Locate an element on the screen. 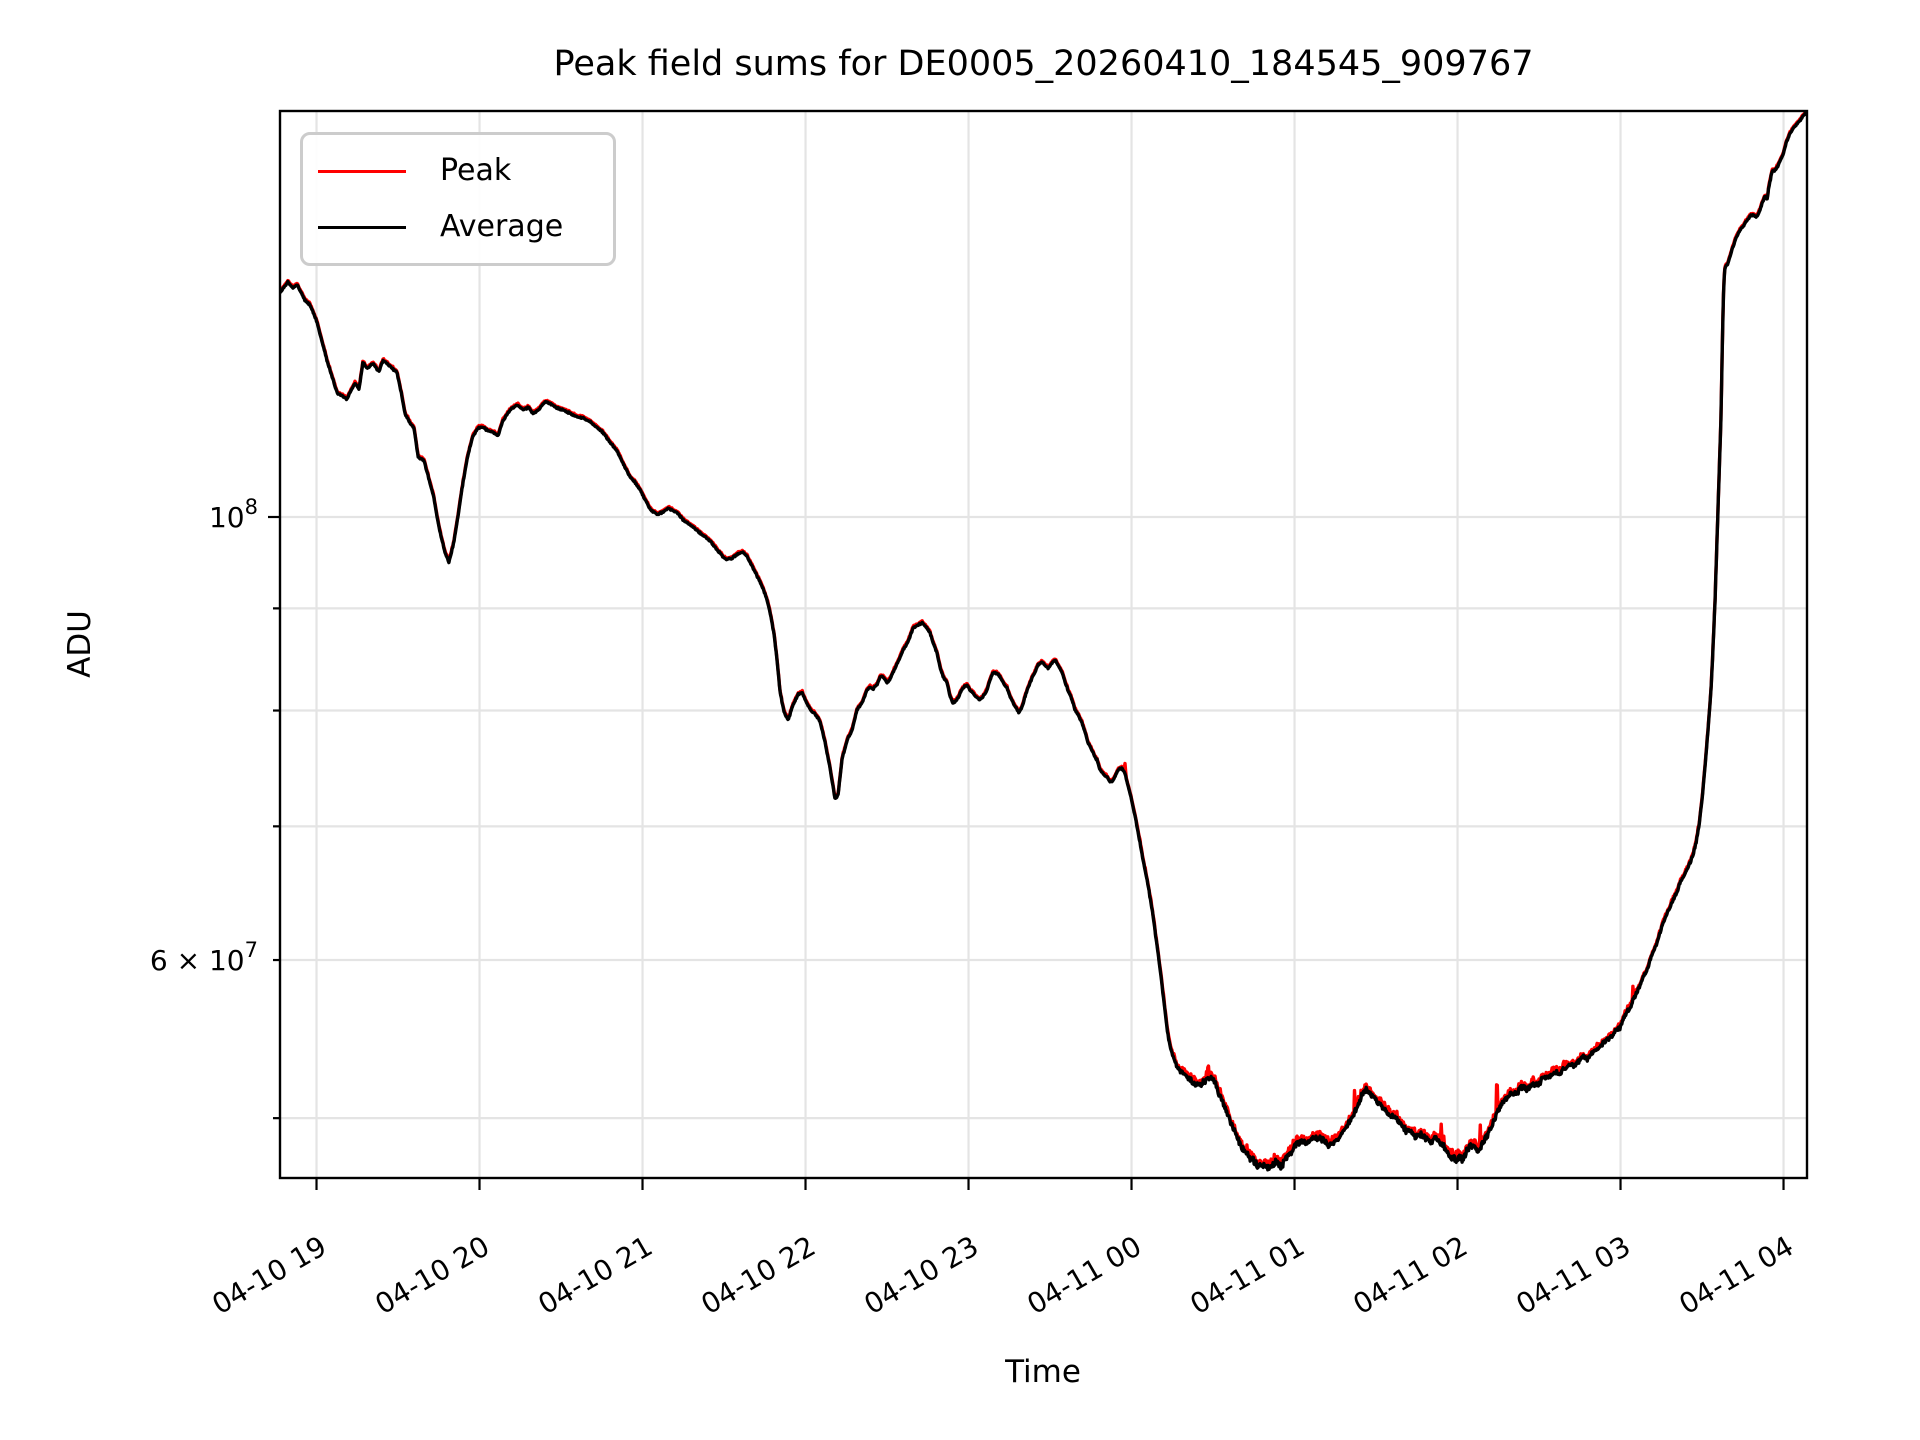 This screenshot has height=1440, width=1920. legend-label-average: Average is located at coordinates (502, 226).